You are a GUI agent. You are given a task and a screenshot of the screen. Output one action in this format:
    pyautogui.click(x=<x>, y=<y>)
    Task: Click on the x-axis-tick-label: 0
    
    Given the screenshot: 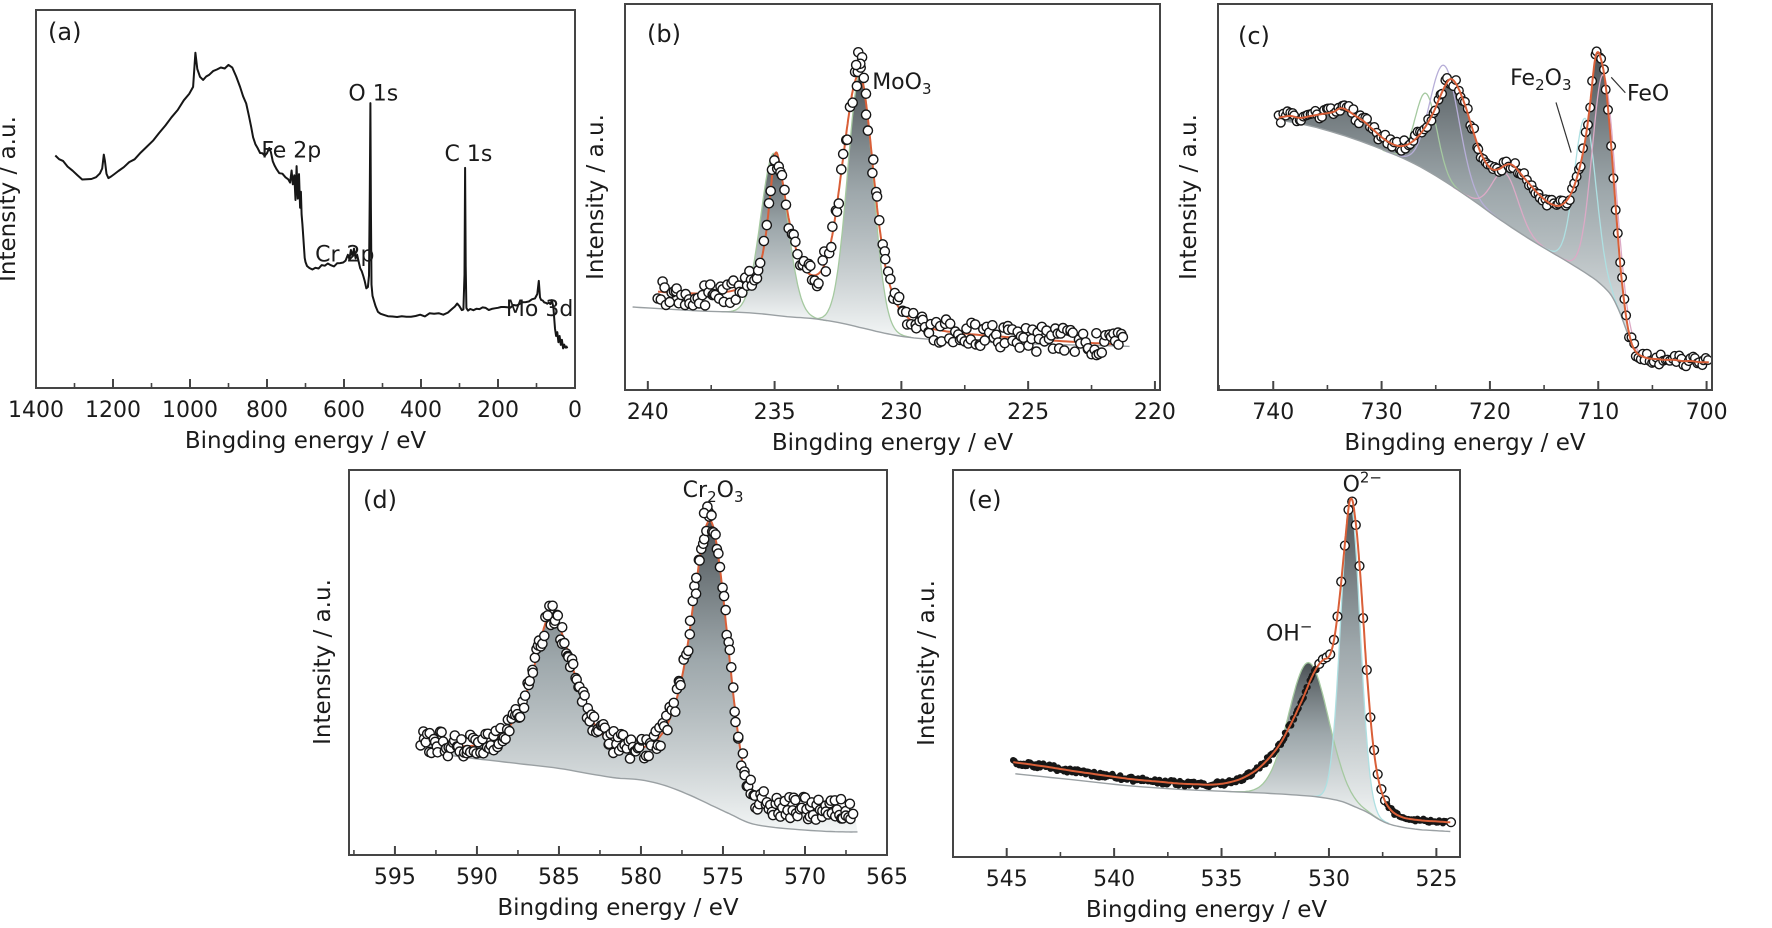 What is the action you would take?
    pyautogui.click(x=575, y=410)
    